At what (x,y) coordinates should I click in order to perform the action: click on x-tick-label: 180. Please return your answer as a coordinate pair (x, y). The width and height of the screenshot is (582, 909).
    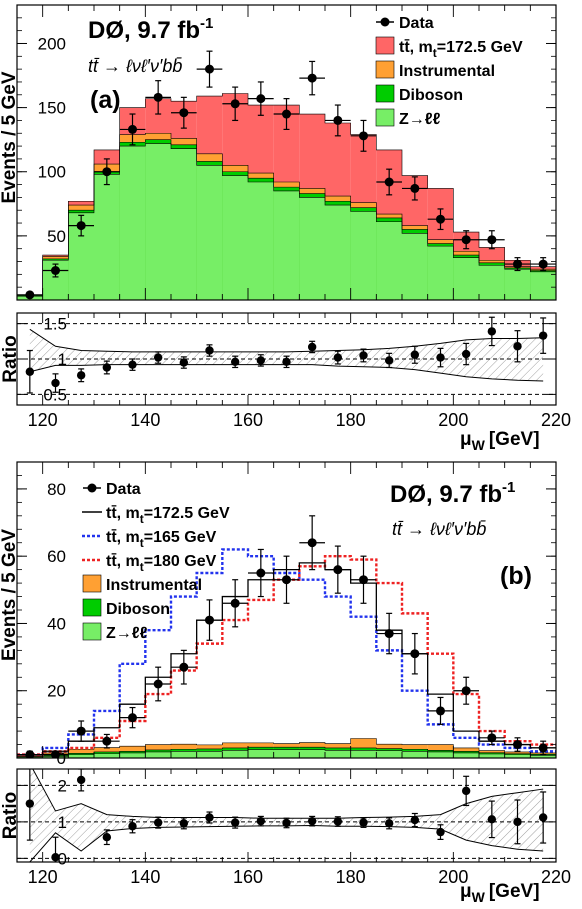
    Looking at the image, I should click on (351, 420).